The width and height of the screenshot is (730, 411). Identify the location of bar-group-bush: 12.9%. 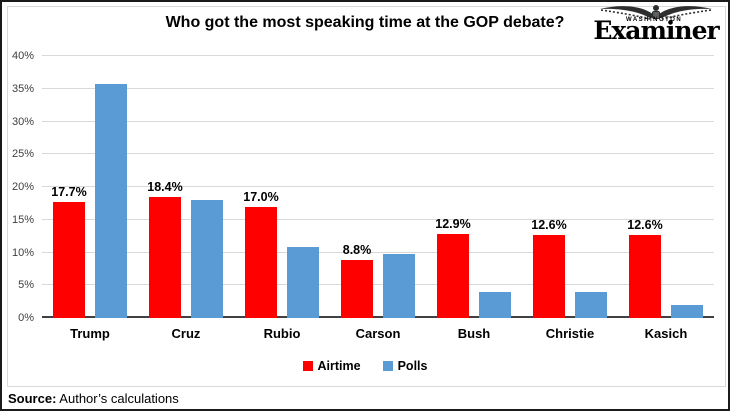
(474, 187).